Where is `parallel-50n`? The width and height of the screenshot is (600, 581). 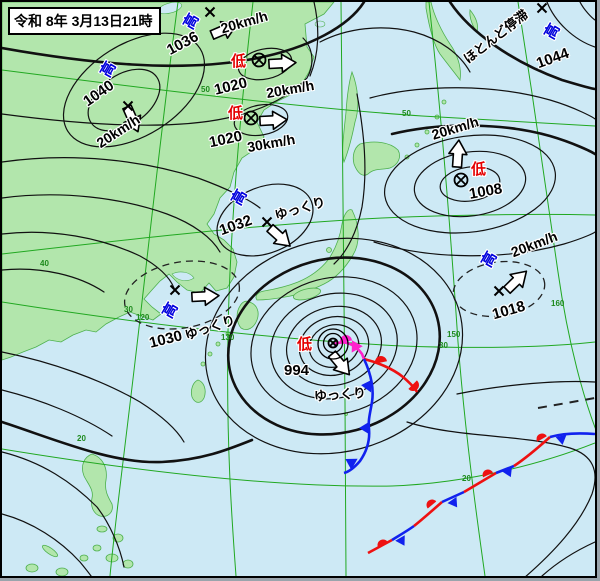 parallel-50n is located at coordinates (298, 98).